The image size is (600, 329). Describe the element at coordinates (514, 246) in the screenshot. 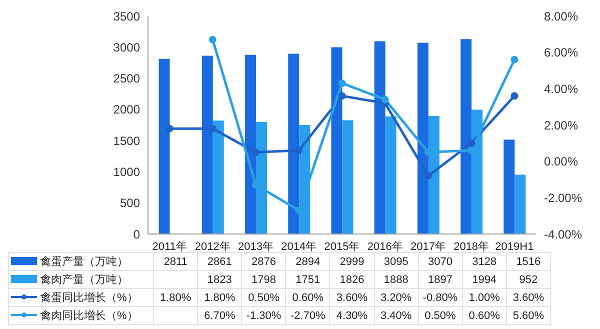

I see `x-tick-label: 2019H1` at that location.